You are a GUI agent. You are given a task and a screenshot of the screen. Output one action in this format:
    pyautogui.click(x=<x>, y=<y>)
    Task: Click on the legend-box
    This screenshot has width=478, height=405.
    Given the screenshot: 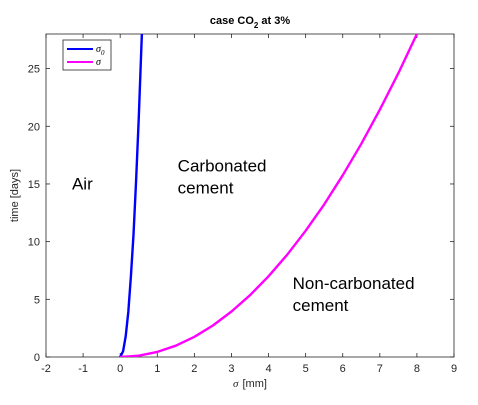 What is the action you would take?
    pyautogui.click(x=87, y=55)
    